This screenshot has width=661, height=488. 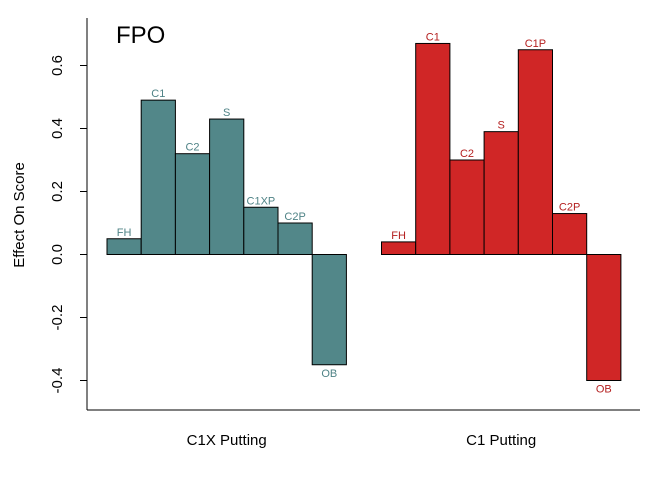 I want to click on group-label: C1 Putting, so click(x=501, y=440).